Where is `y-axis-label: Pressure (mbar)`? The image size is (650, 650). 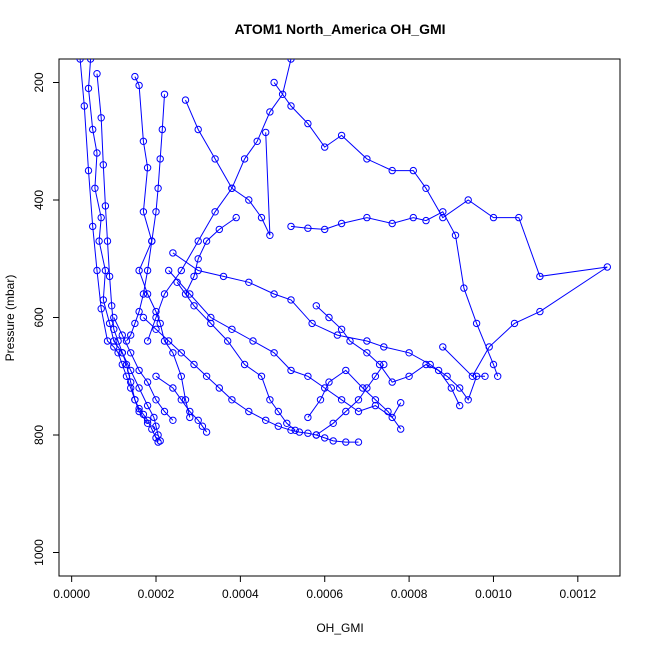 y-axis-label: Pressure (mbar) is located at coordinates (10, 318).